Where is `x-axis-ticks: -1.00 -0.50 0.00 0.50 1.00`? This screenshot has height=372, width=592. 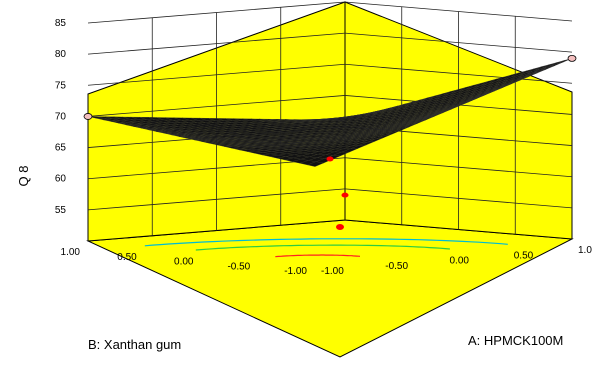
x-axis-ticks: -1.00 -0.50 0.00 0.50 1.00 is located at coordinates (456, 261).